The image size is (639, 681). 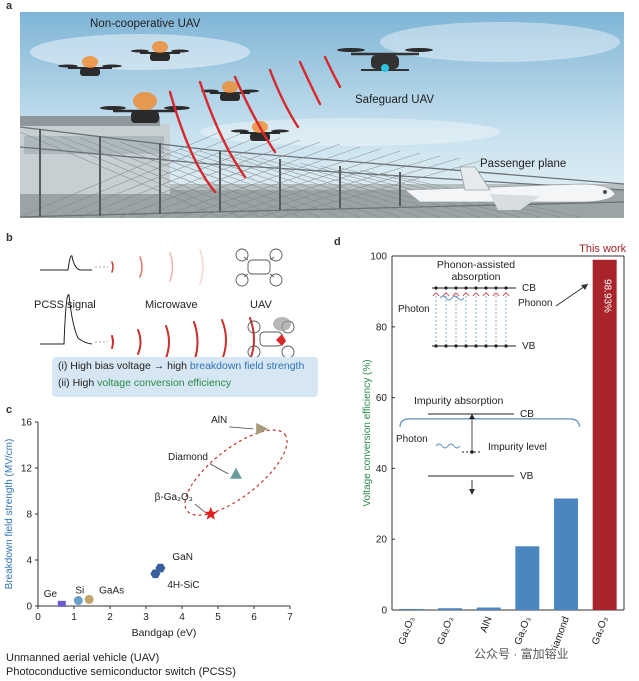 What do you see at coordinates (182, 617) in the screenshot?
I see `x-tick-label: 4` at bounding box center [182, 617].